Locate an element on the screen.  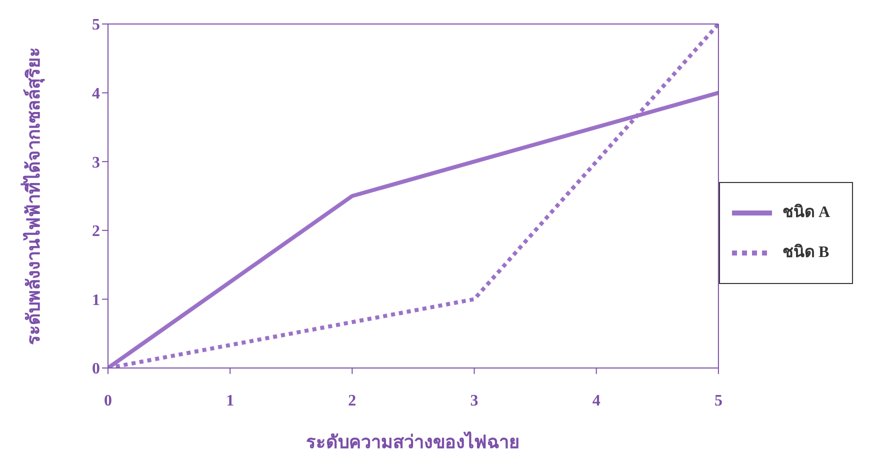
x-tick-label: 0 is located at coordinates (108, 401).